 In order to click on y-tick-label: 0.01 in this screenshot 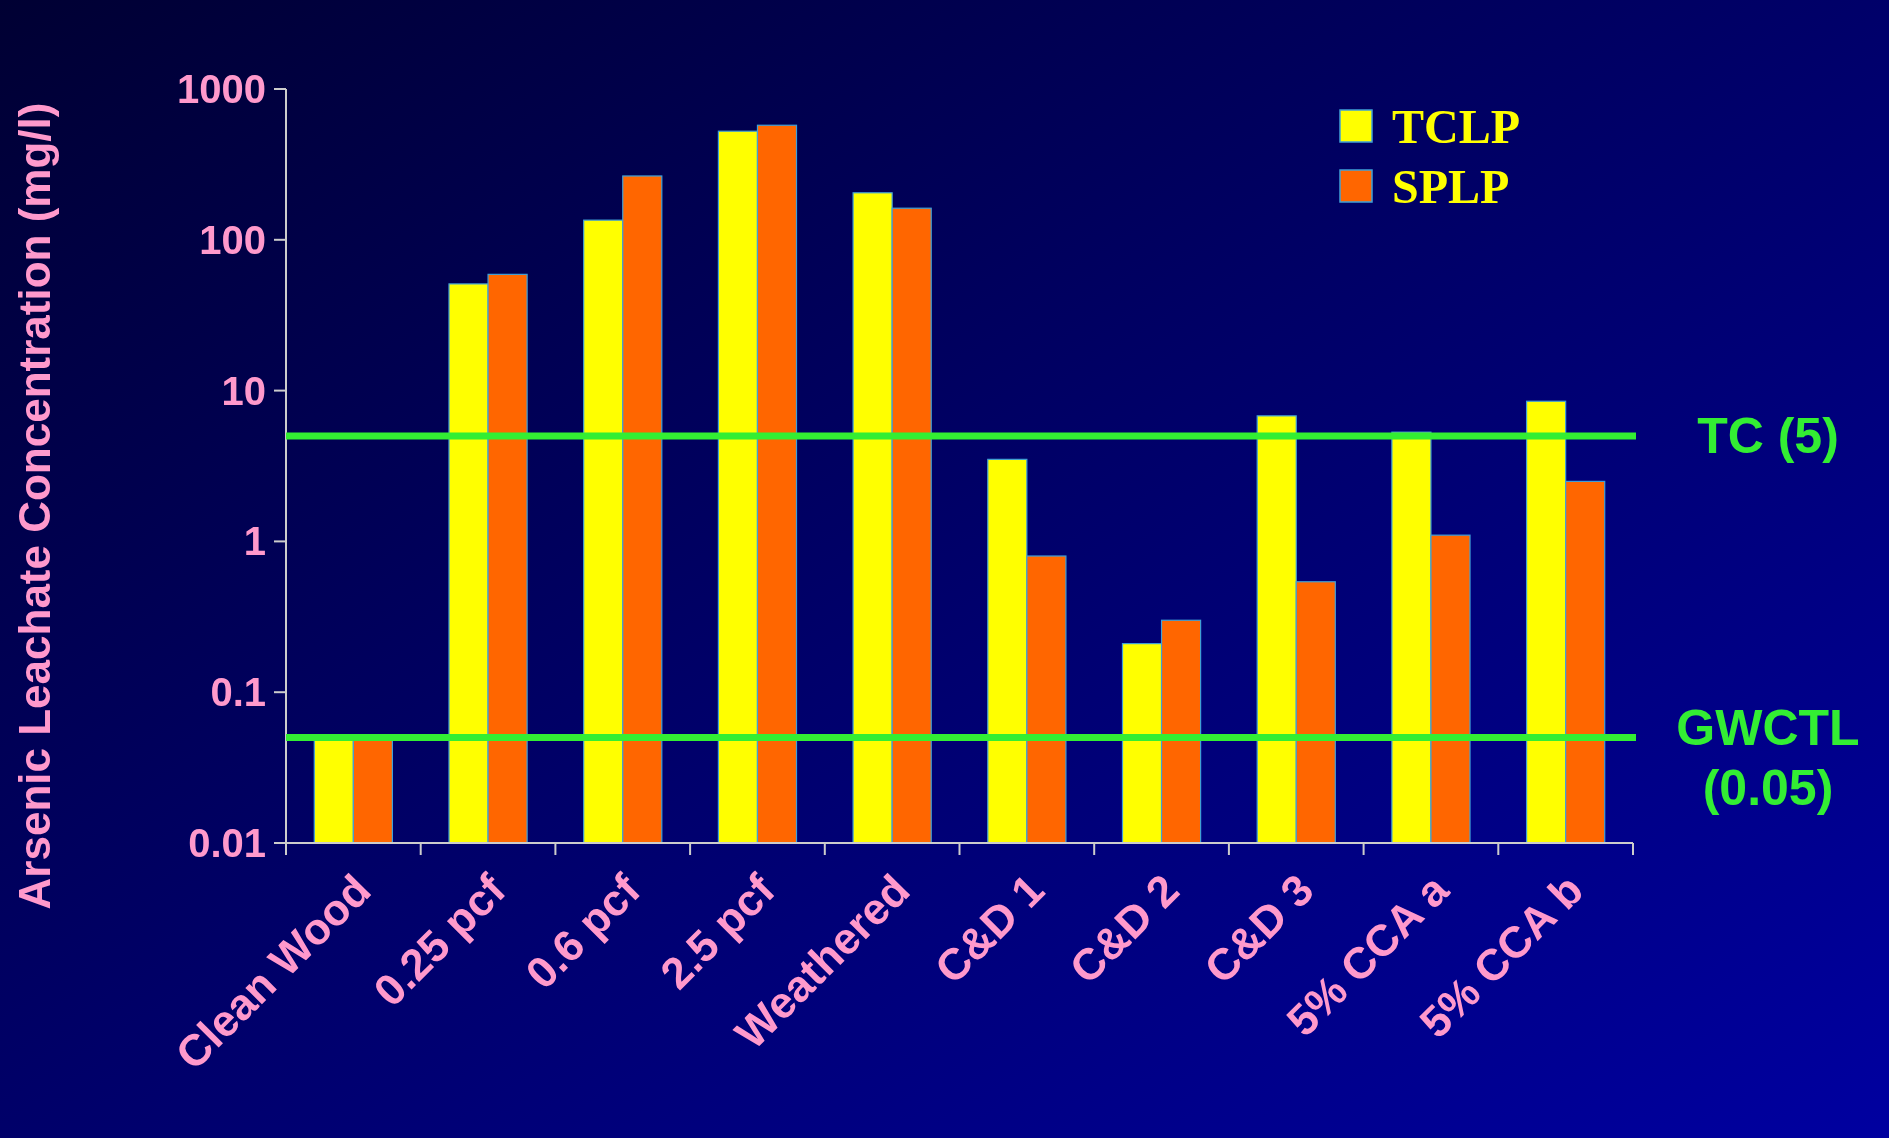, I will do `click(227, 843)`.